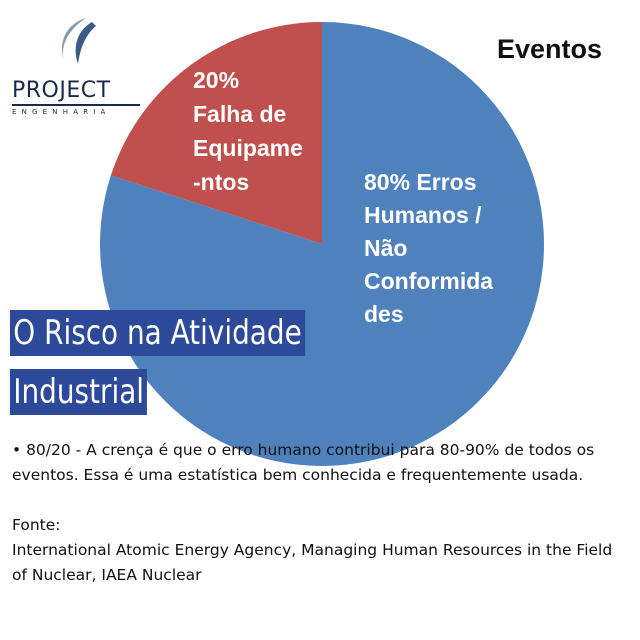  Describe the element at coordinates (77, 66) in the screenshot. I see `company-logo: PROJECT ENGENHARIA` at that location.